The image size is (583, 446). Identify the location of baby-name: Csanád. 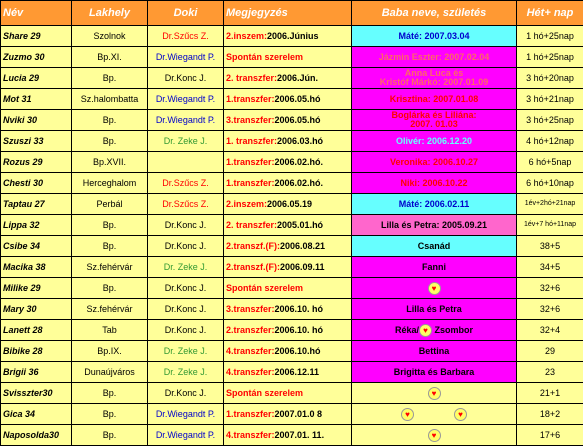
(434, 246).